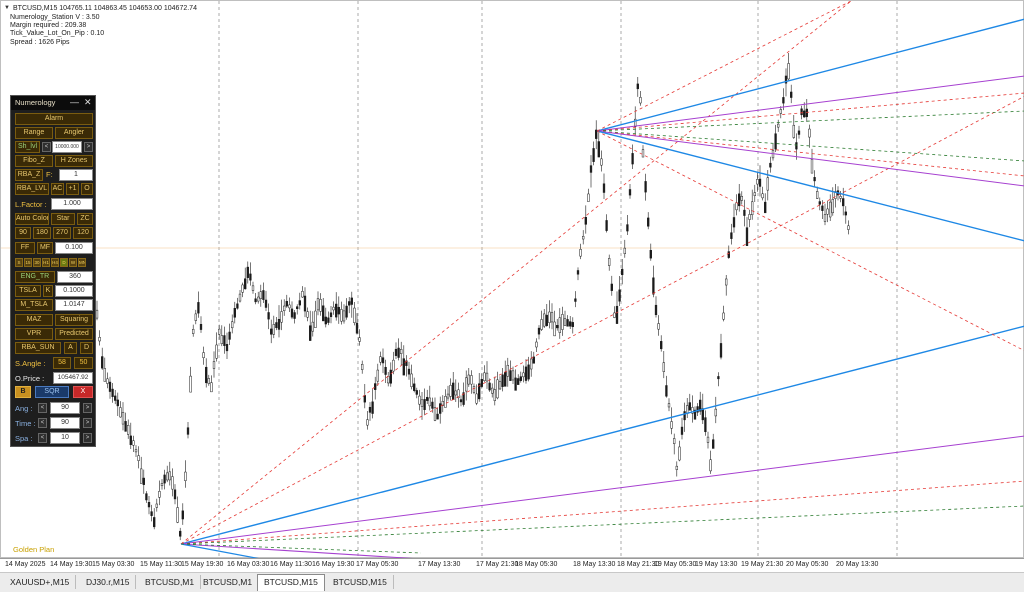  I want to click on tab-btcusd-m15: BTCUSD,M15, so click(360, 582).